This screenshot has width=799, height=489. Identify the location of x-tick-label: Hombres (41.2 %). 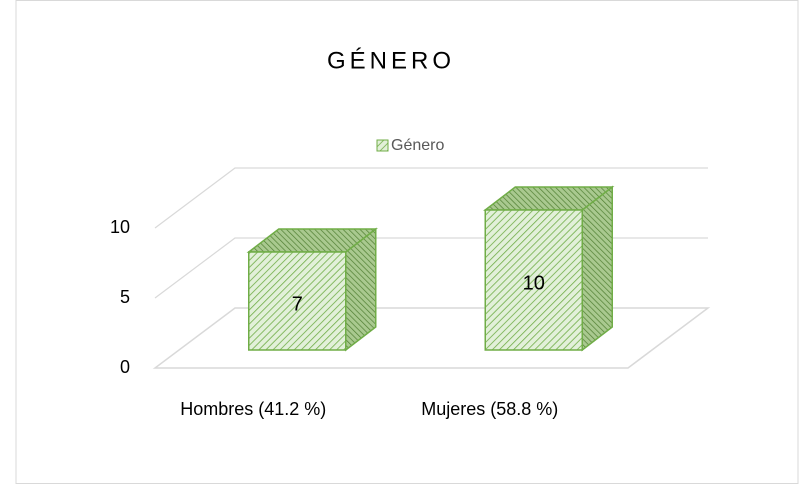
(253, 409).